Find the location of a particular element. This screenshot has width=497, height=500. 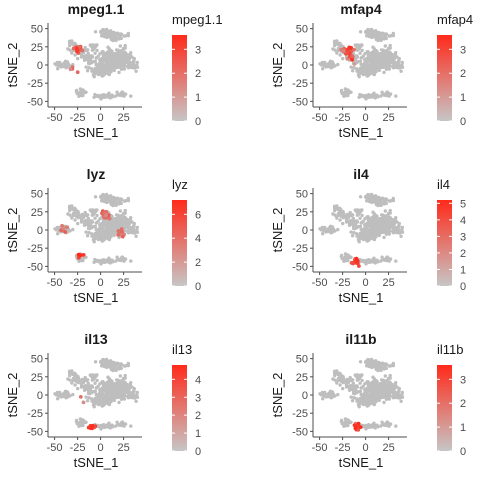

y-tick-label: -50 is located at coordinates (300, 267).